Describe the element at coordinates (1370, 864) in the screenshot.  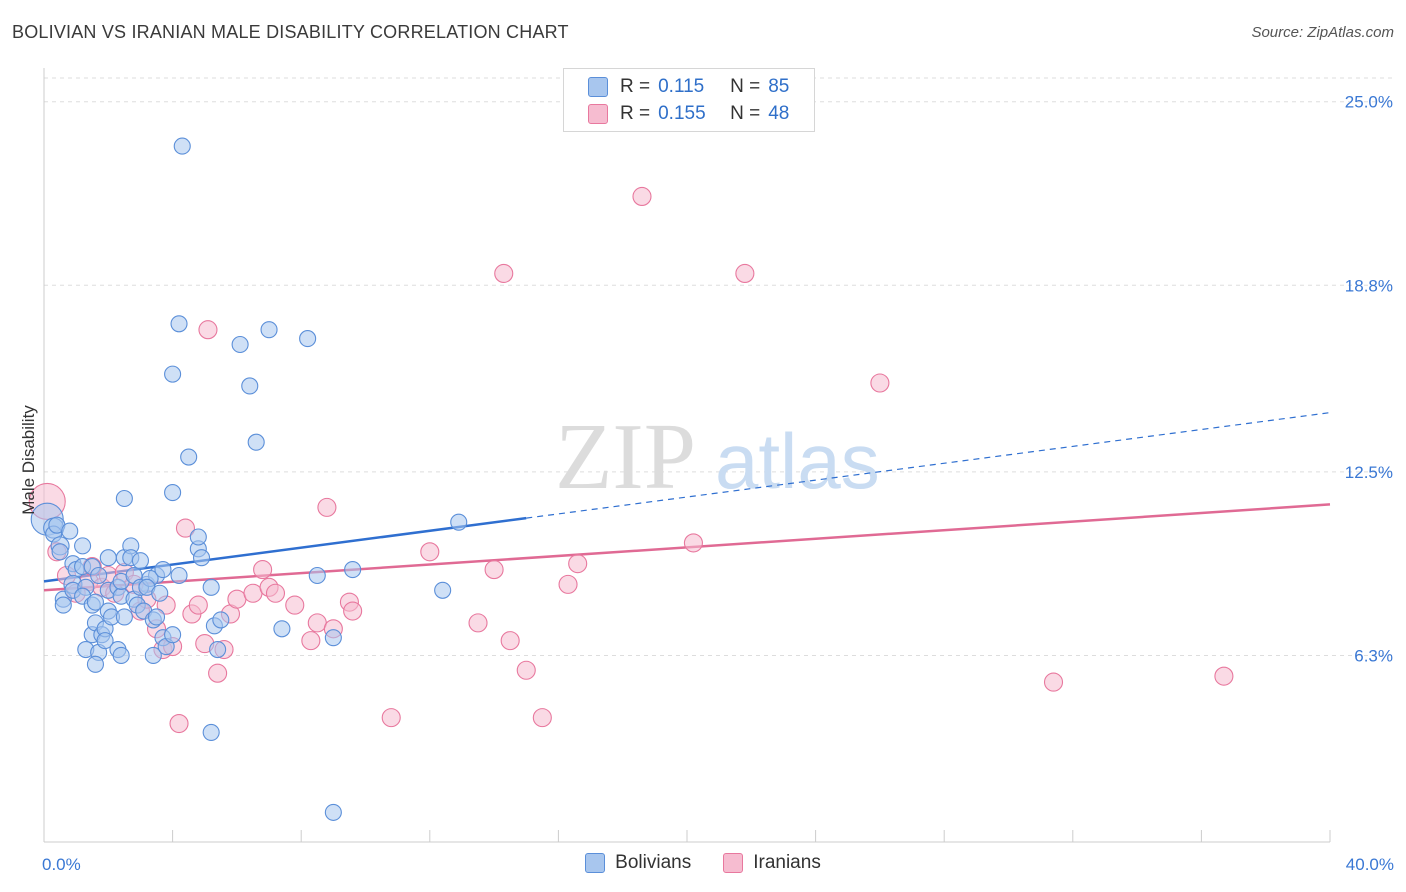
I see `x-tick-label: 40.0%` at that location.